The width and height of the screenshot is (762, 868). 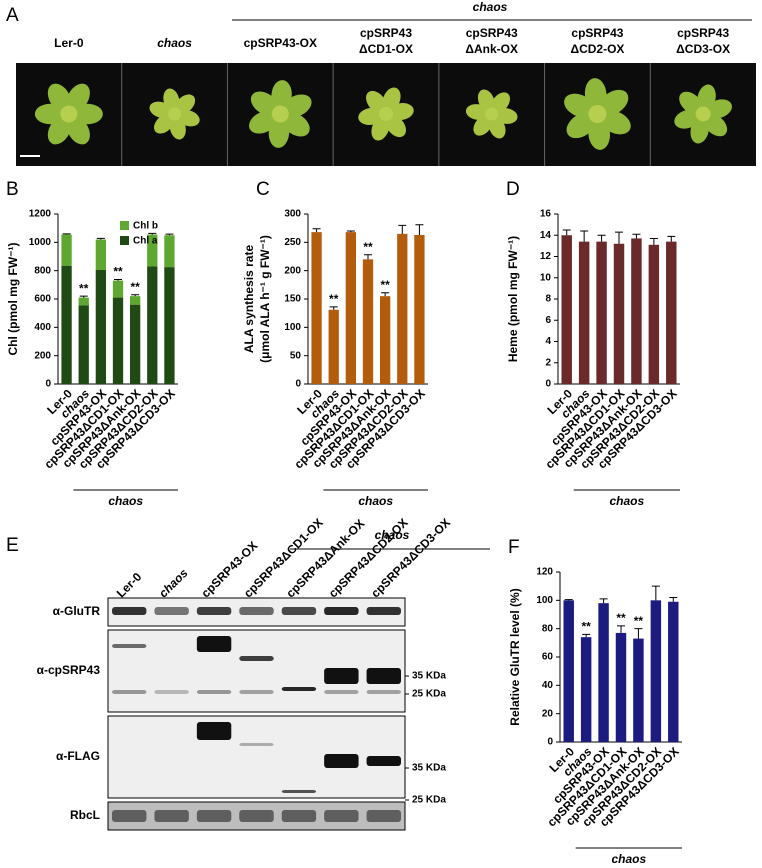 What do you see at coordinates (145, 241) in the screenshot?
I see `legend-label: Chl a` at bounding box center [145, 241].